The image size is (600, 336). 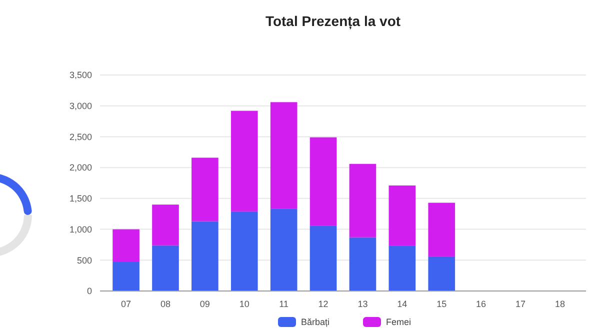 I want to click on y-tick-label: 2,500, so click(x=80, y=137).